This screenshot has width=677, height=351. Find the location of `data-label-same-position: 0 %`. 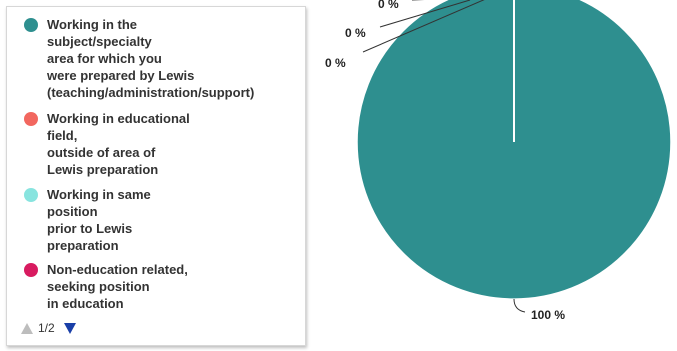

data-label-same-position: 0 % is located at coordinates (355, 33).